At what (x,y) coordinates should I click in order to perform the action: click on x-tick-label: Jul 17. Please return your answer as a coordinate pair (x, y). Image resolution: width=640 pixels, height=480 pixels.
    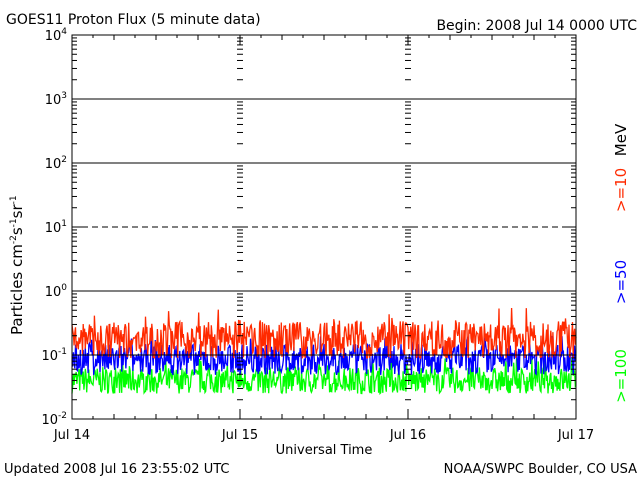
    Looking at the image, I should click on (575, 435).